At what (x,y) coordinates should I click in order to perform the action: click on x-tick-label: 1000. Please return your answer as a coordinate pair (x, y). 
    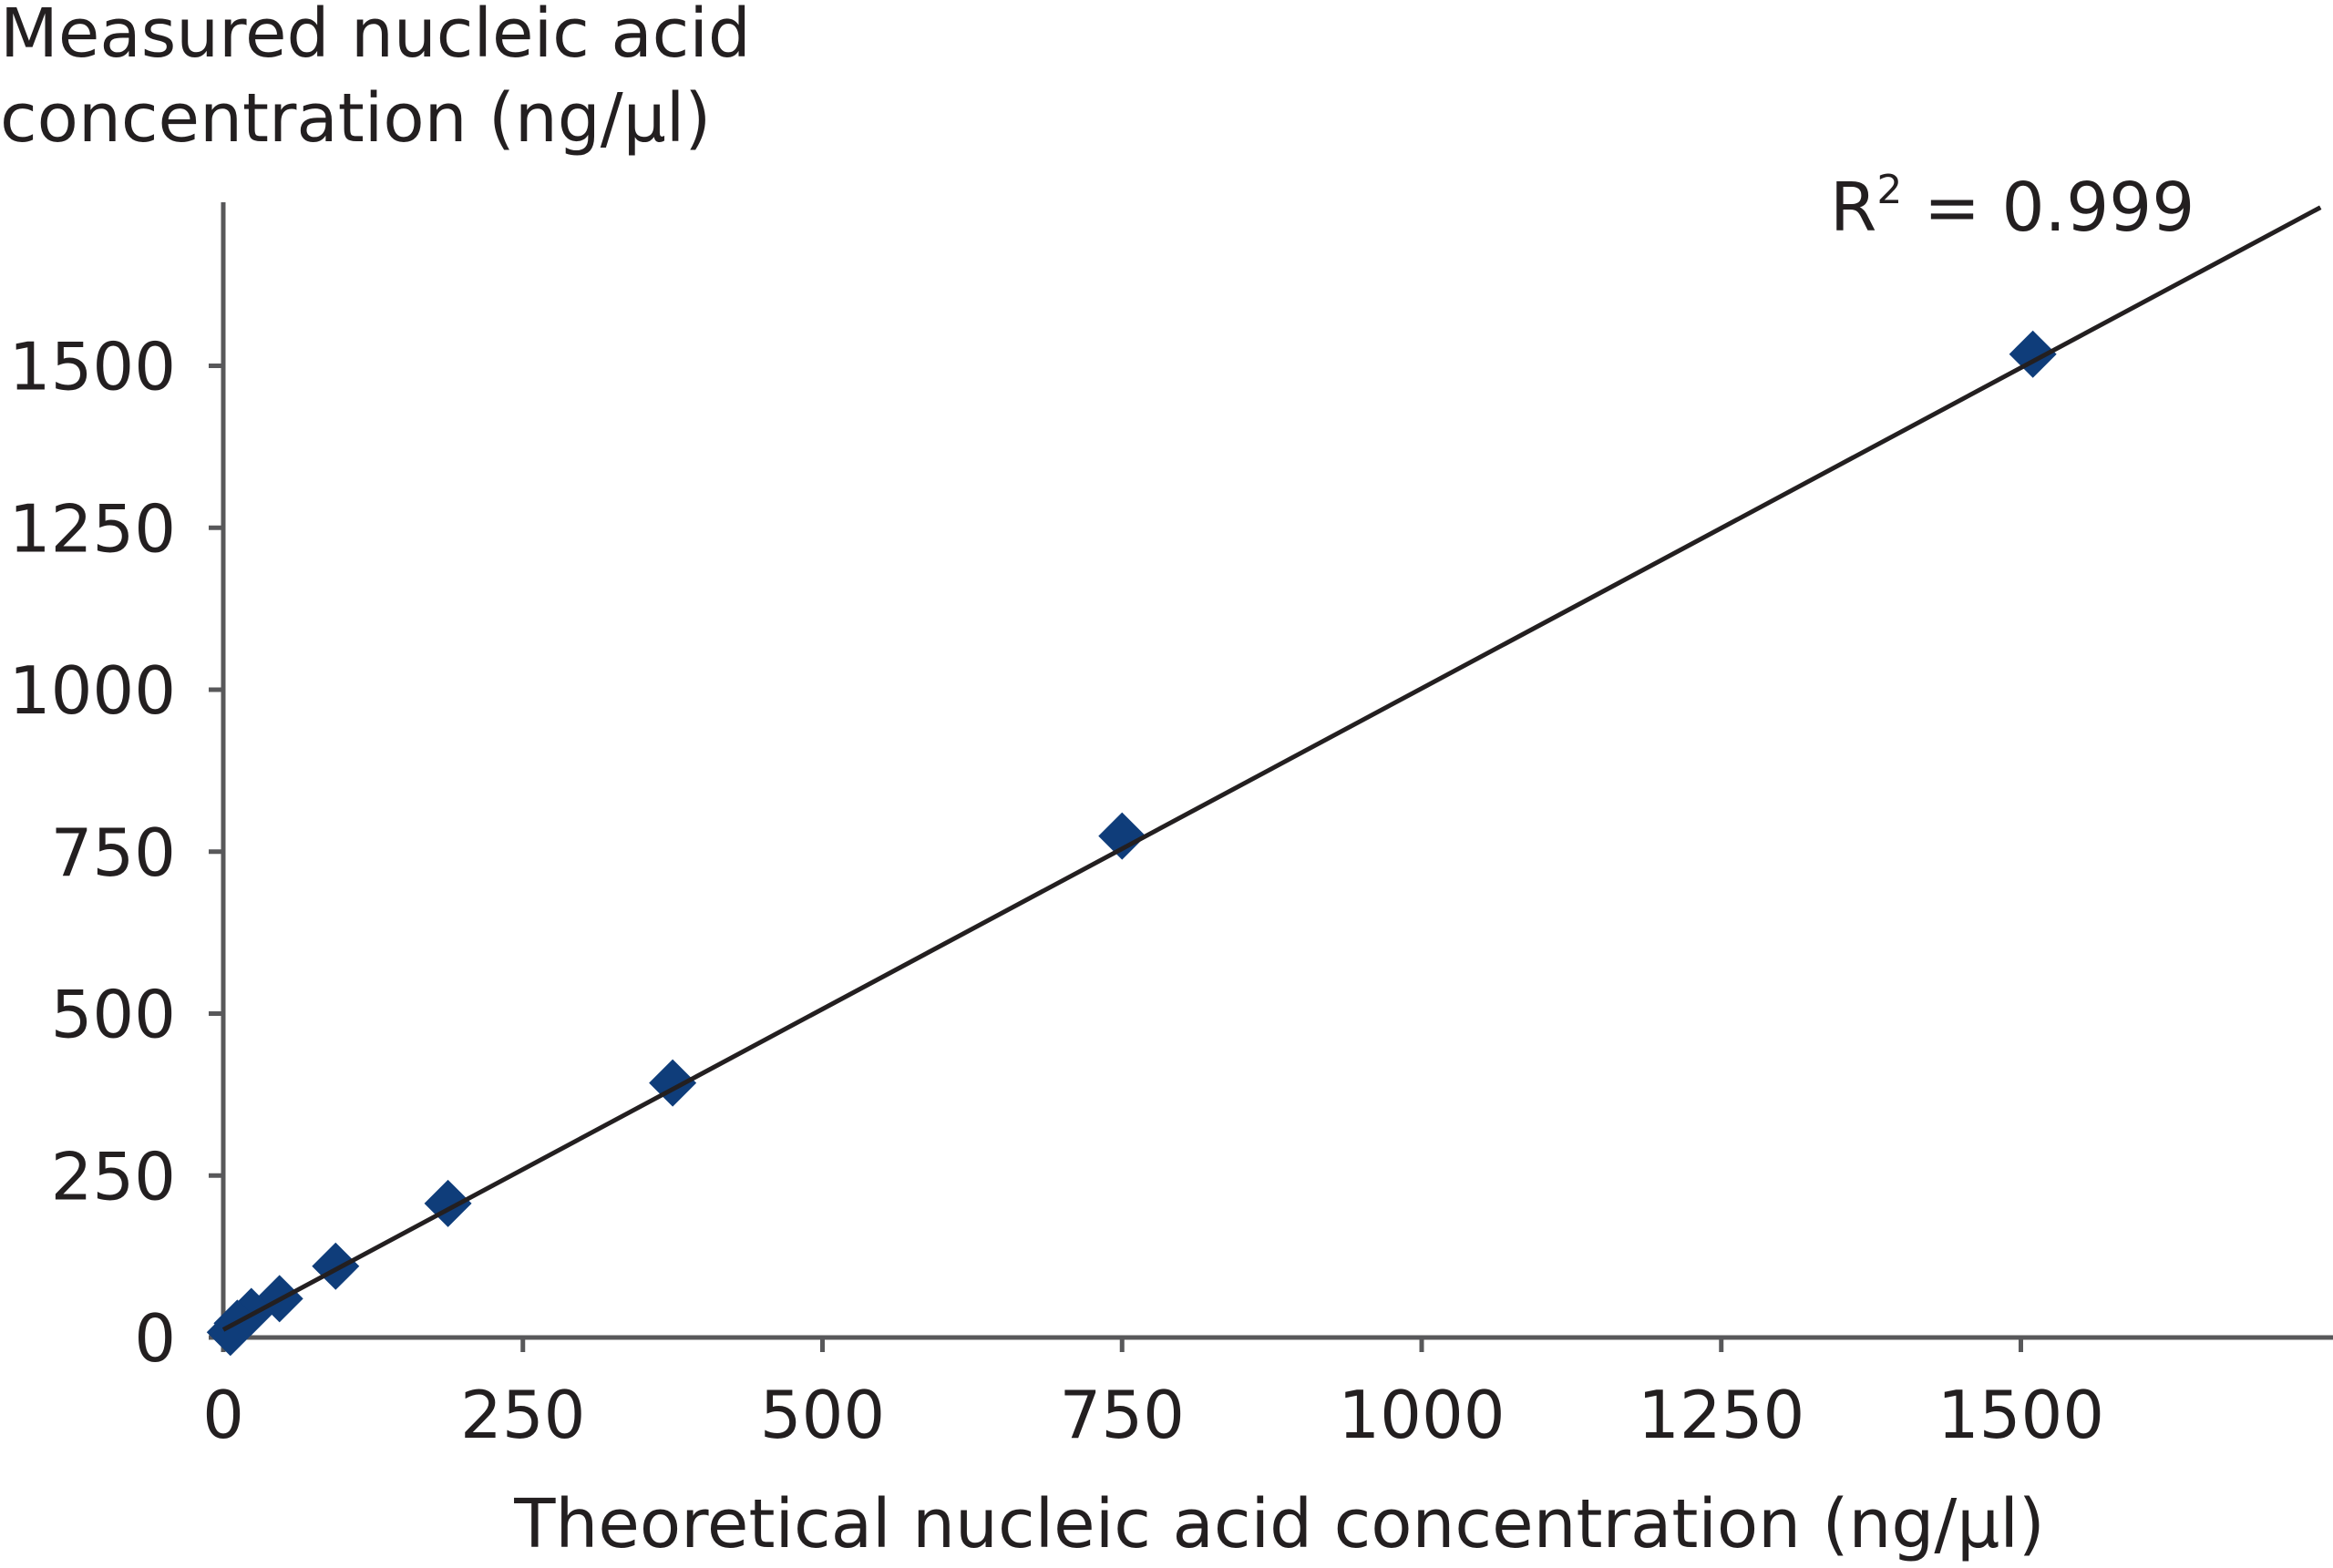
    Looking at the image, I should click on (1421, 1415).